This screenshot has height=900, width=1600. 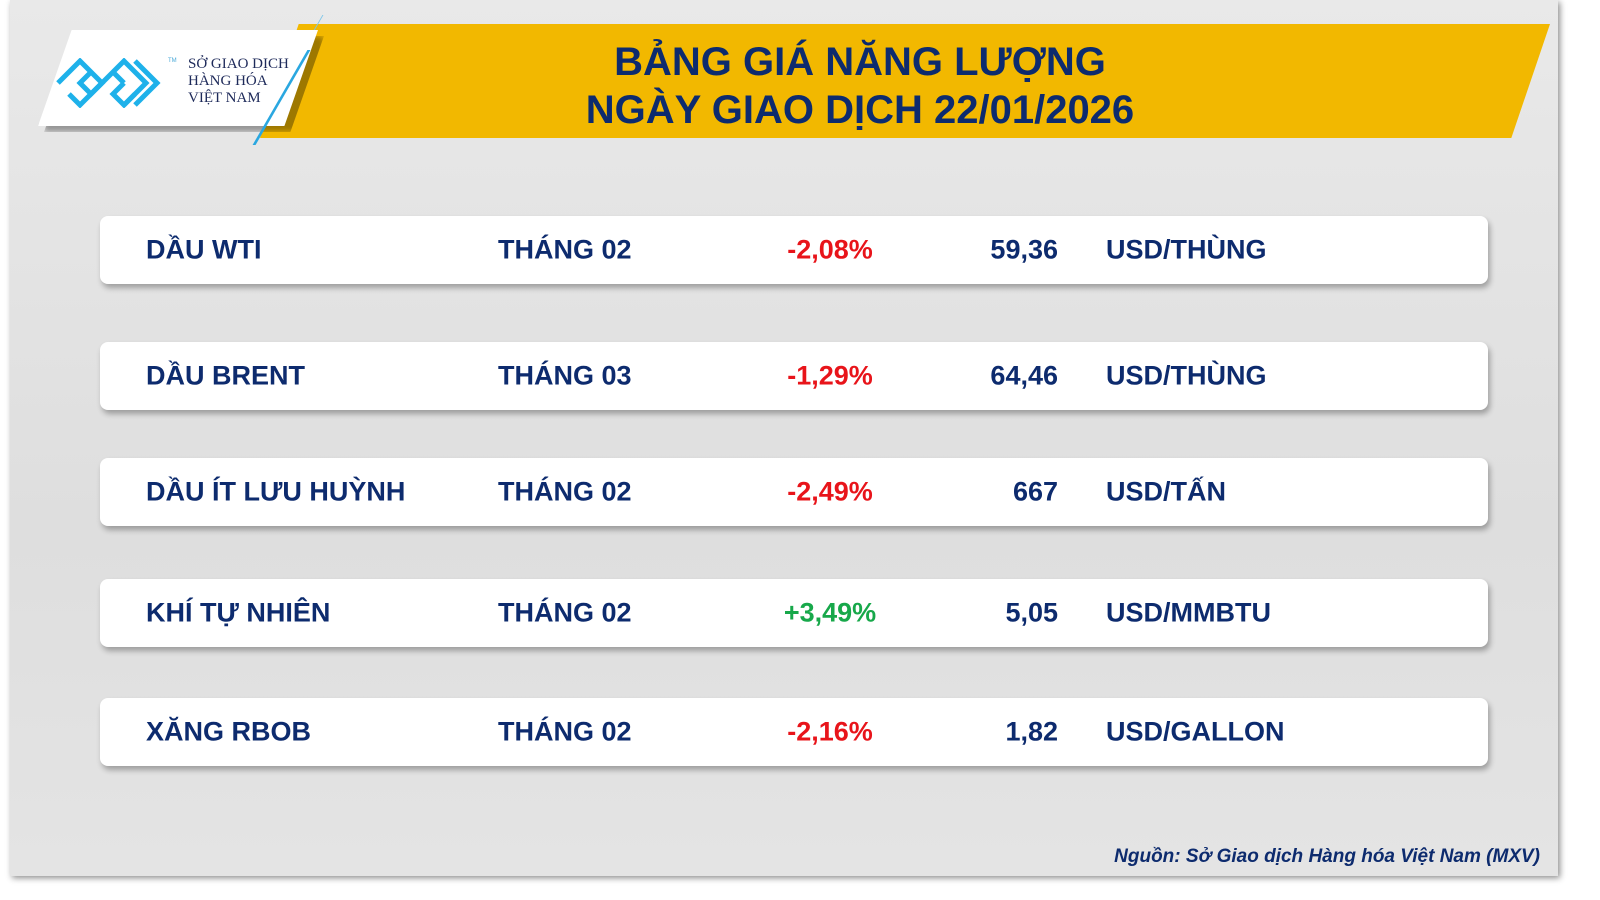 I want to click on commodity-name: DẦU ÍT LƯU HUỲNH, so click(x=276, y=491).